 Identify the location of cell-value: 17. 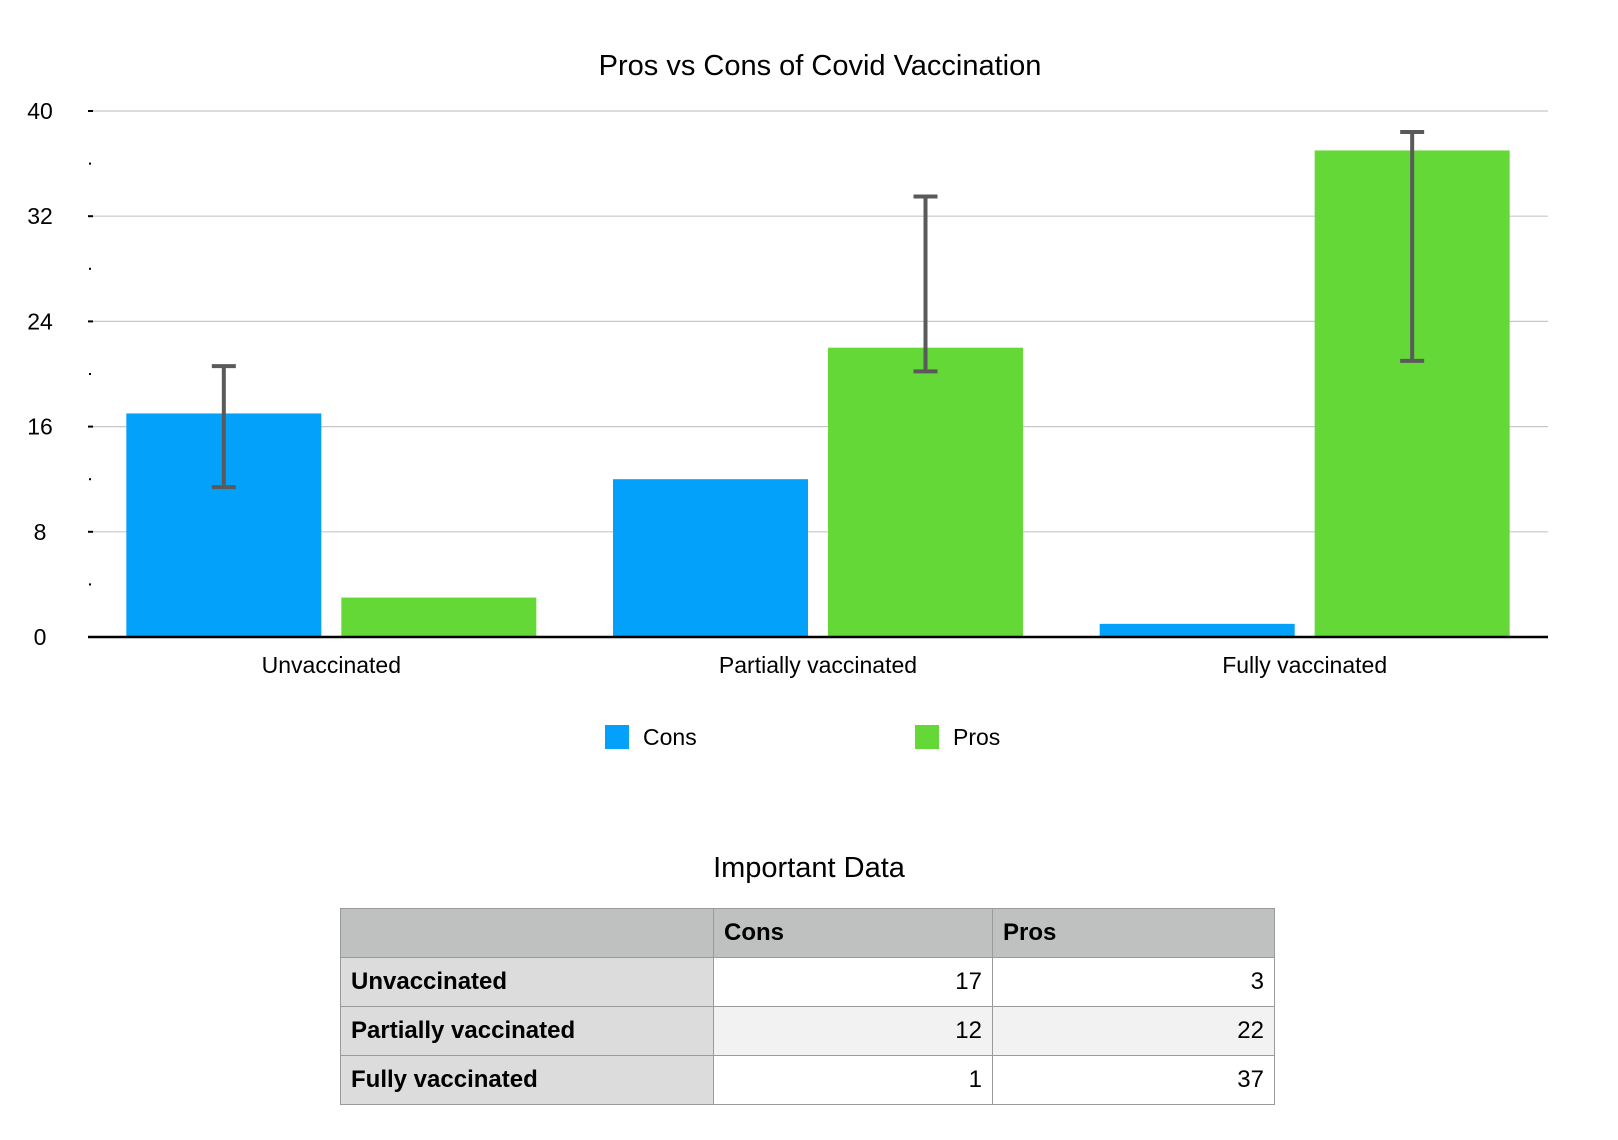
(853, 982).